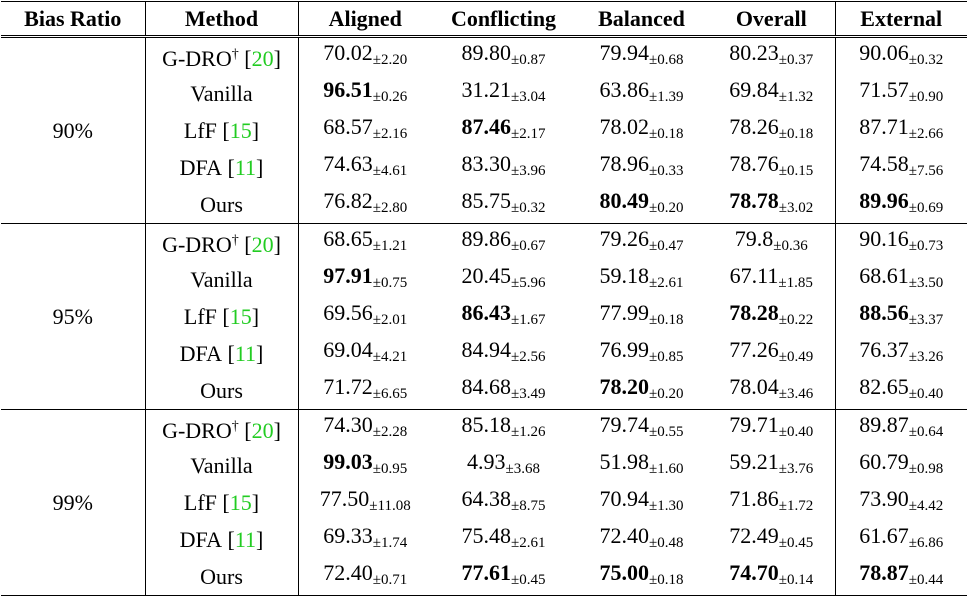 The image size is (968, 596). I want to click on std-value: ±0.45, so click(796, 543).